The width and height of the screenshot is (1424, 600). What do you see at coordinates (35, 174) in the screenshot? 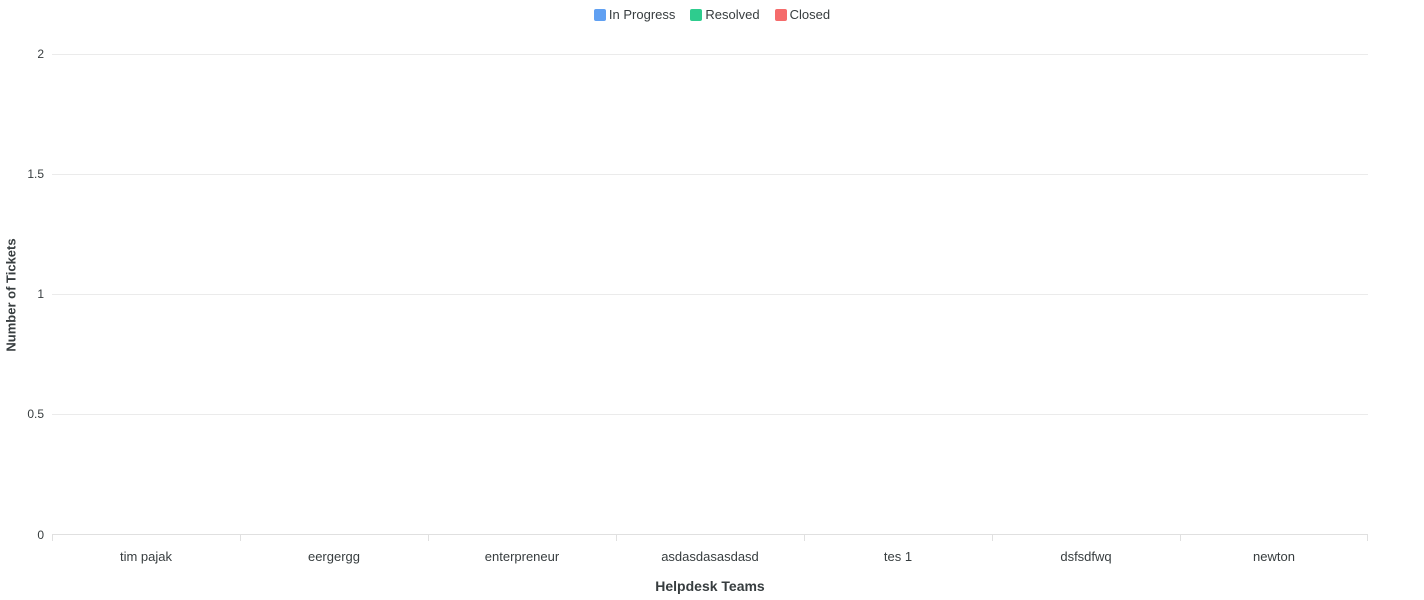
I see `y-tick-label-1-5: 1.5` at bounding box center [35, 174].